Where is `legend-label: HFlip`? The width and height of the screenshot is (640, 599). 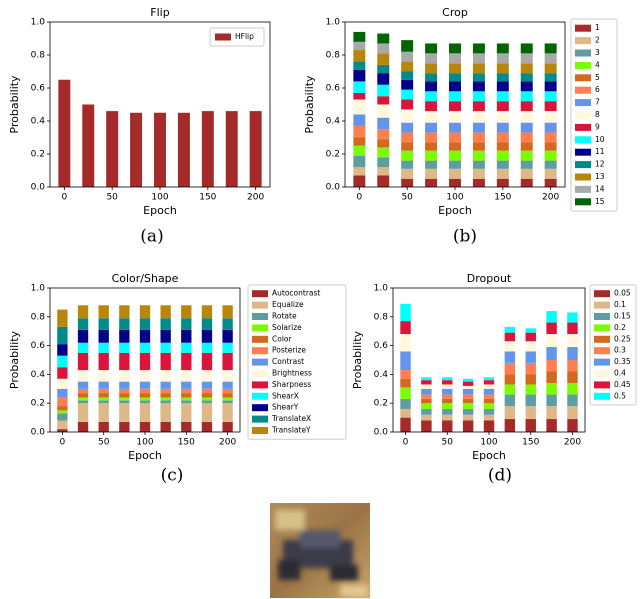
legend-label: HFlip is located at coordinates (244, 36).